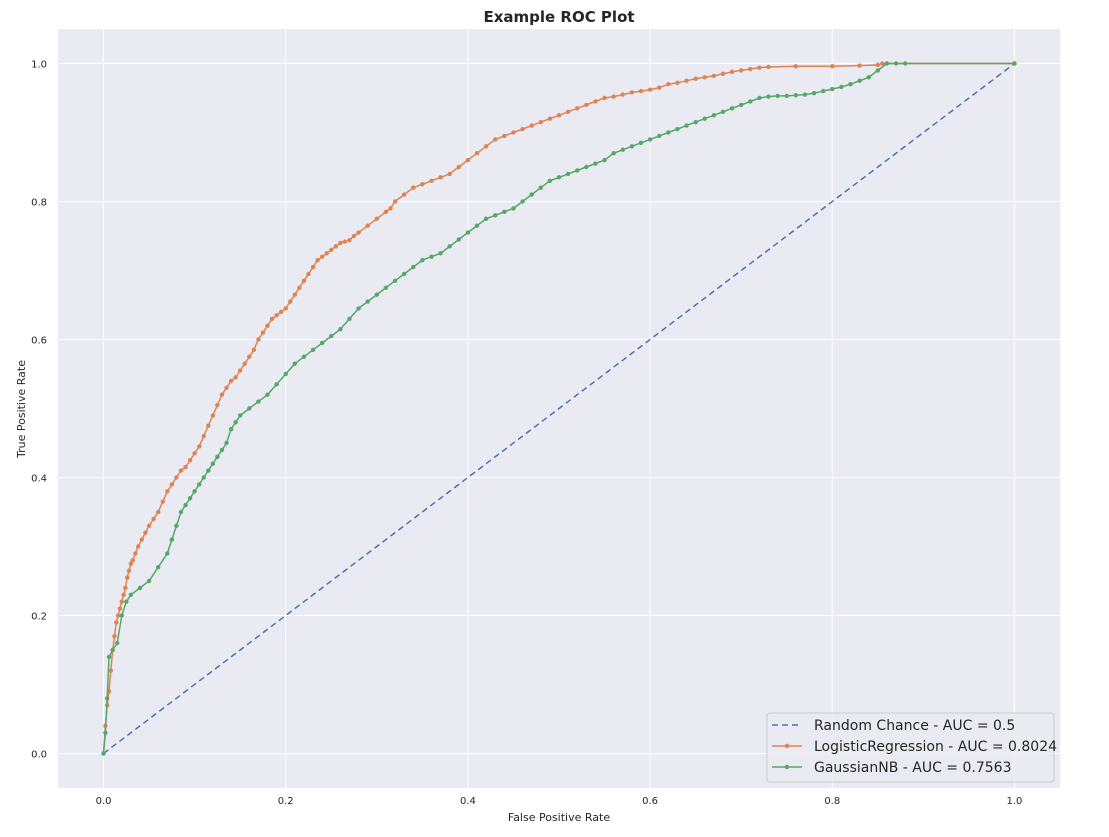  Describe the element at coordinates (104, 801) in the screenshot. I see `x-tick-label: 0.0` at that location.